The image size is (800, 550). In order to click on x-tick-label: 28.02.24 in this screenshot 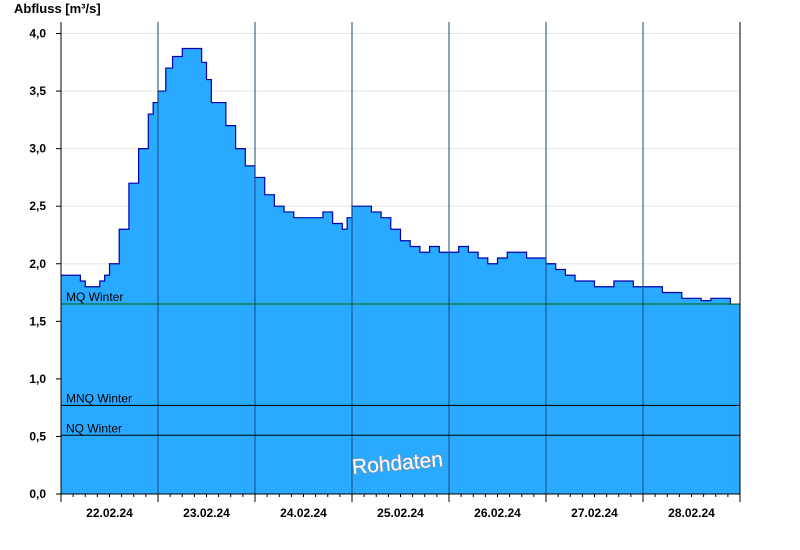, I will do `click(691, 513)`.